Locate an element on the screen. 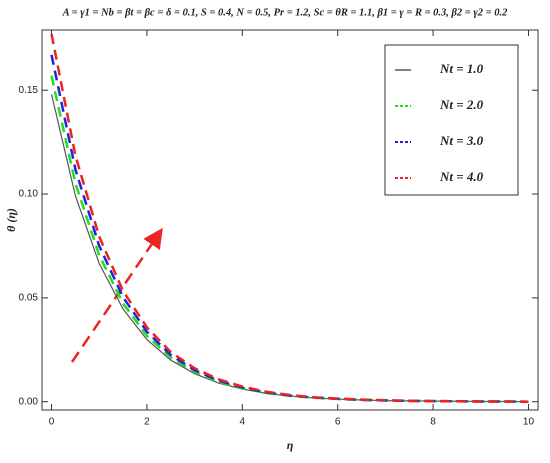  y-tick-label: 0.15 is located at coordinates (29, 90).